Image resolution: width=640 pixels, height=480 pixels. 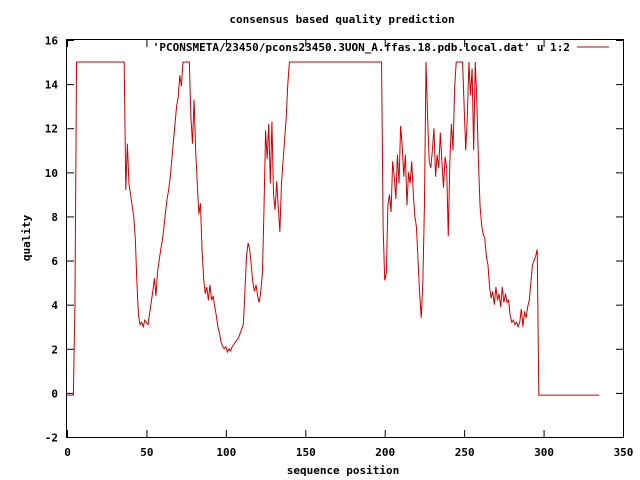 What do you see at coordinates (54, 393) in the screenshot?
I see `y-tick-label: 0` at bounding box center [54, 393].